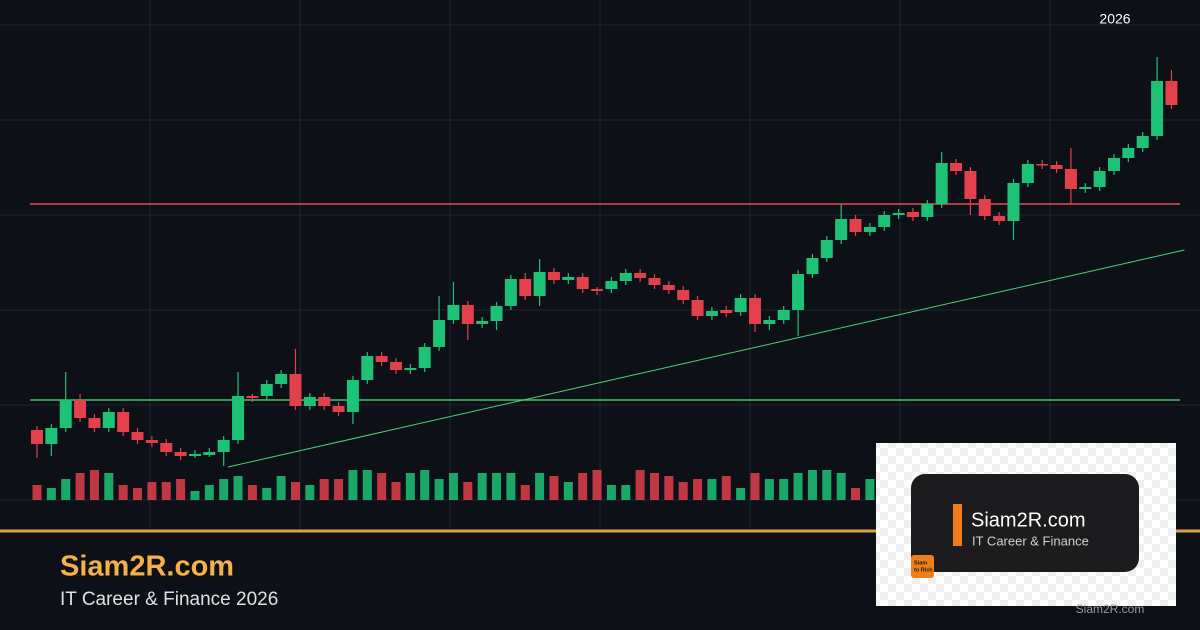 The width and height of the screenshot is (1200, 630). I want to click on year-label: 2026, so click(1114, 19).